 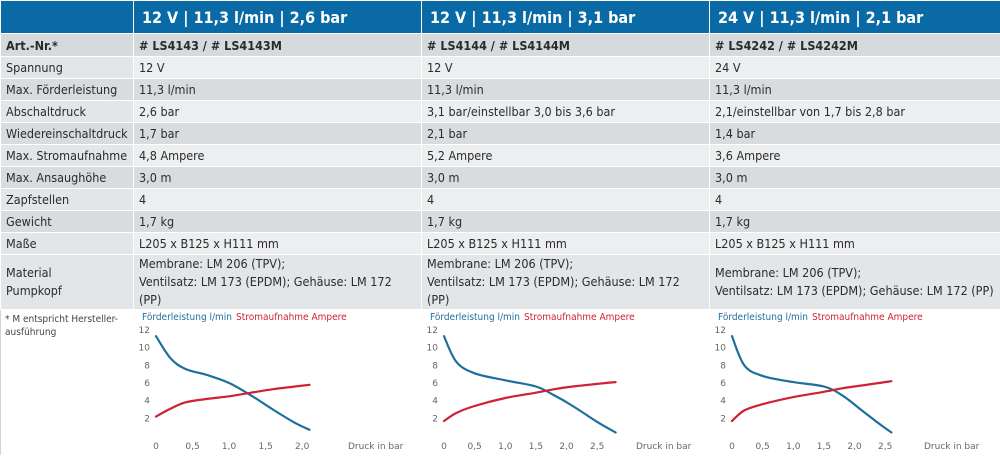 What do you see at coordinates (67, 244) in the screenshot?
I see `spec-label: Maße` at bounding box center [67, 244].